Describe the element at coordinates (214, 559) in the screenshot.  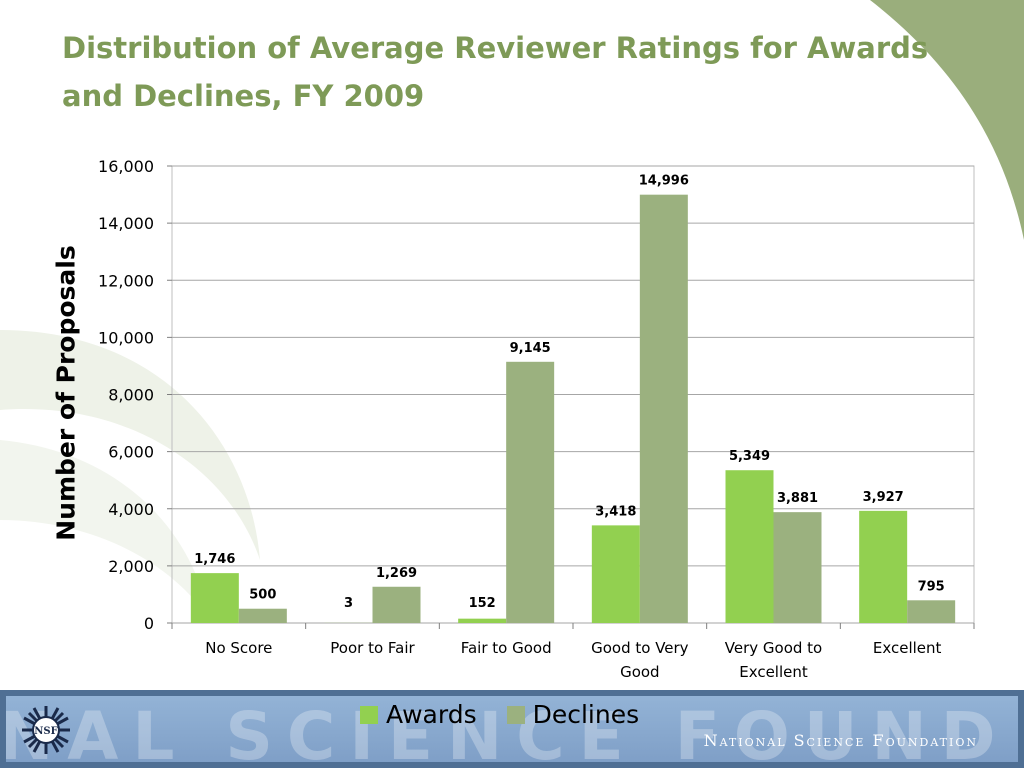
I see `data-label-awards: 1,746` at that location.